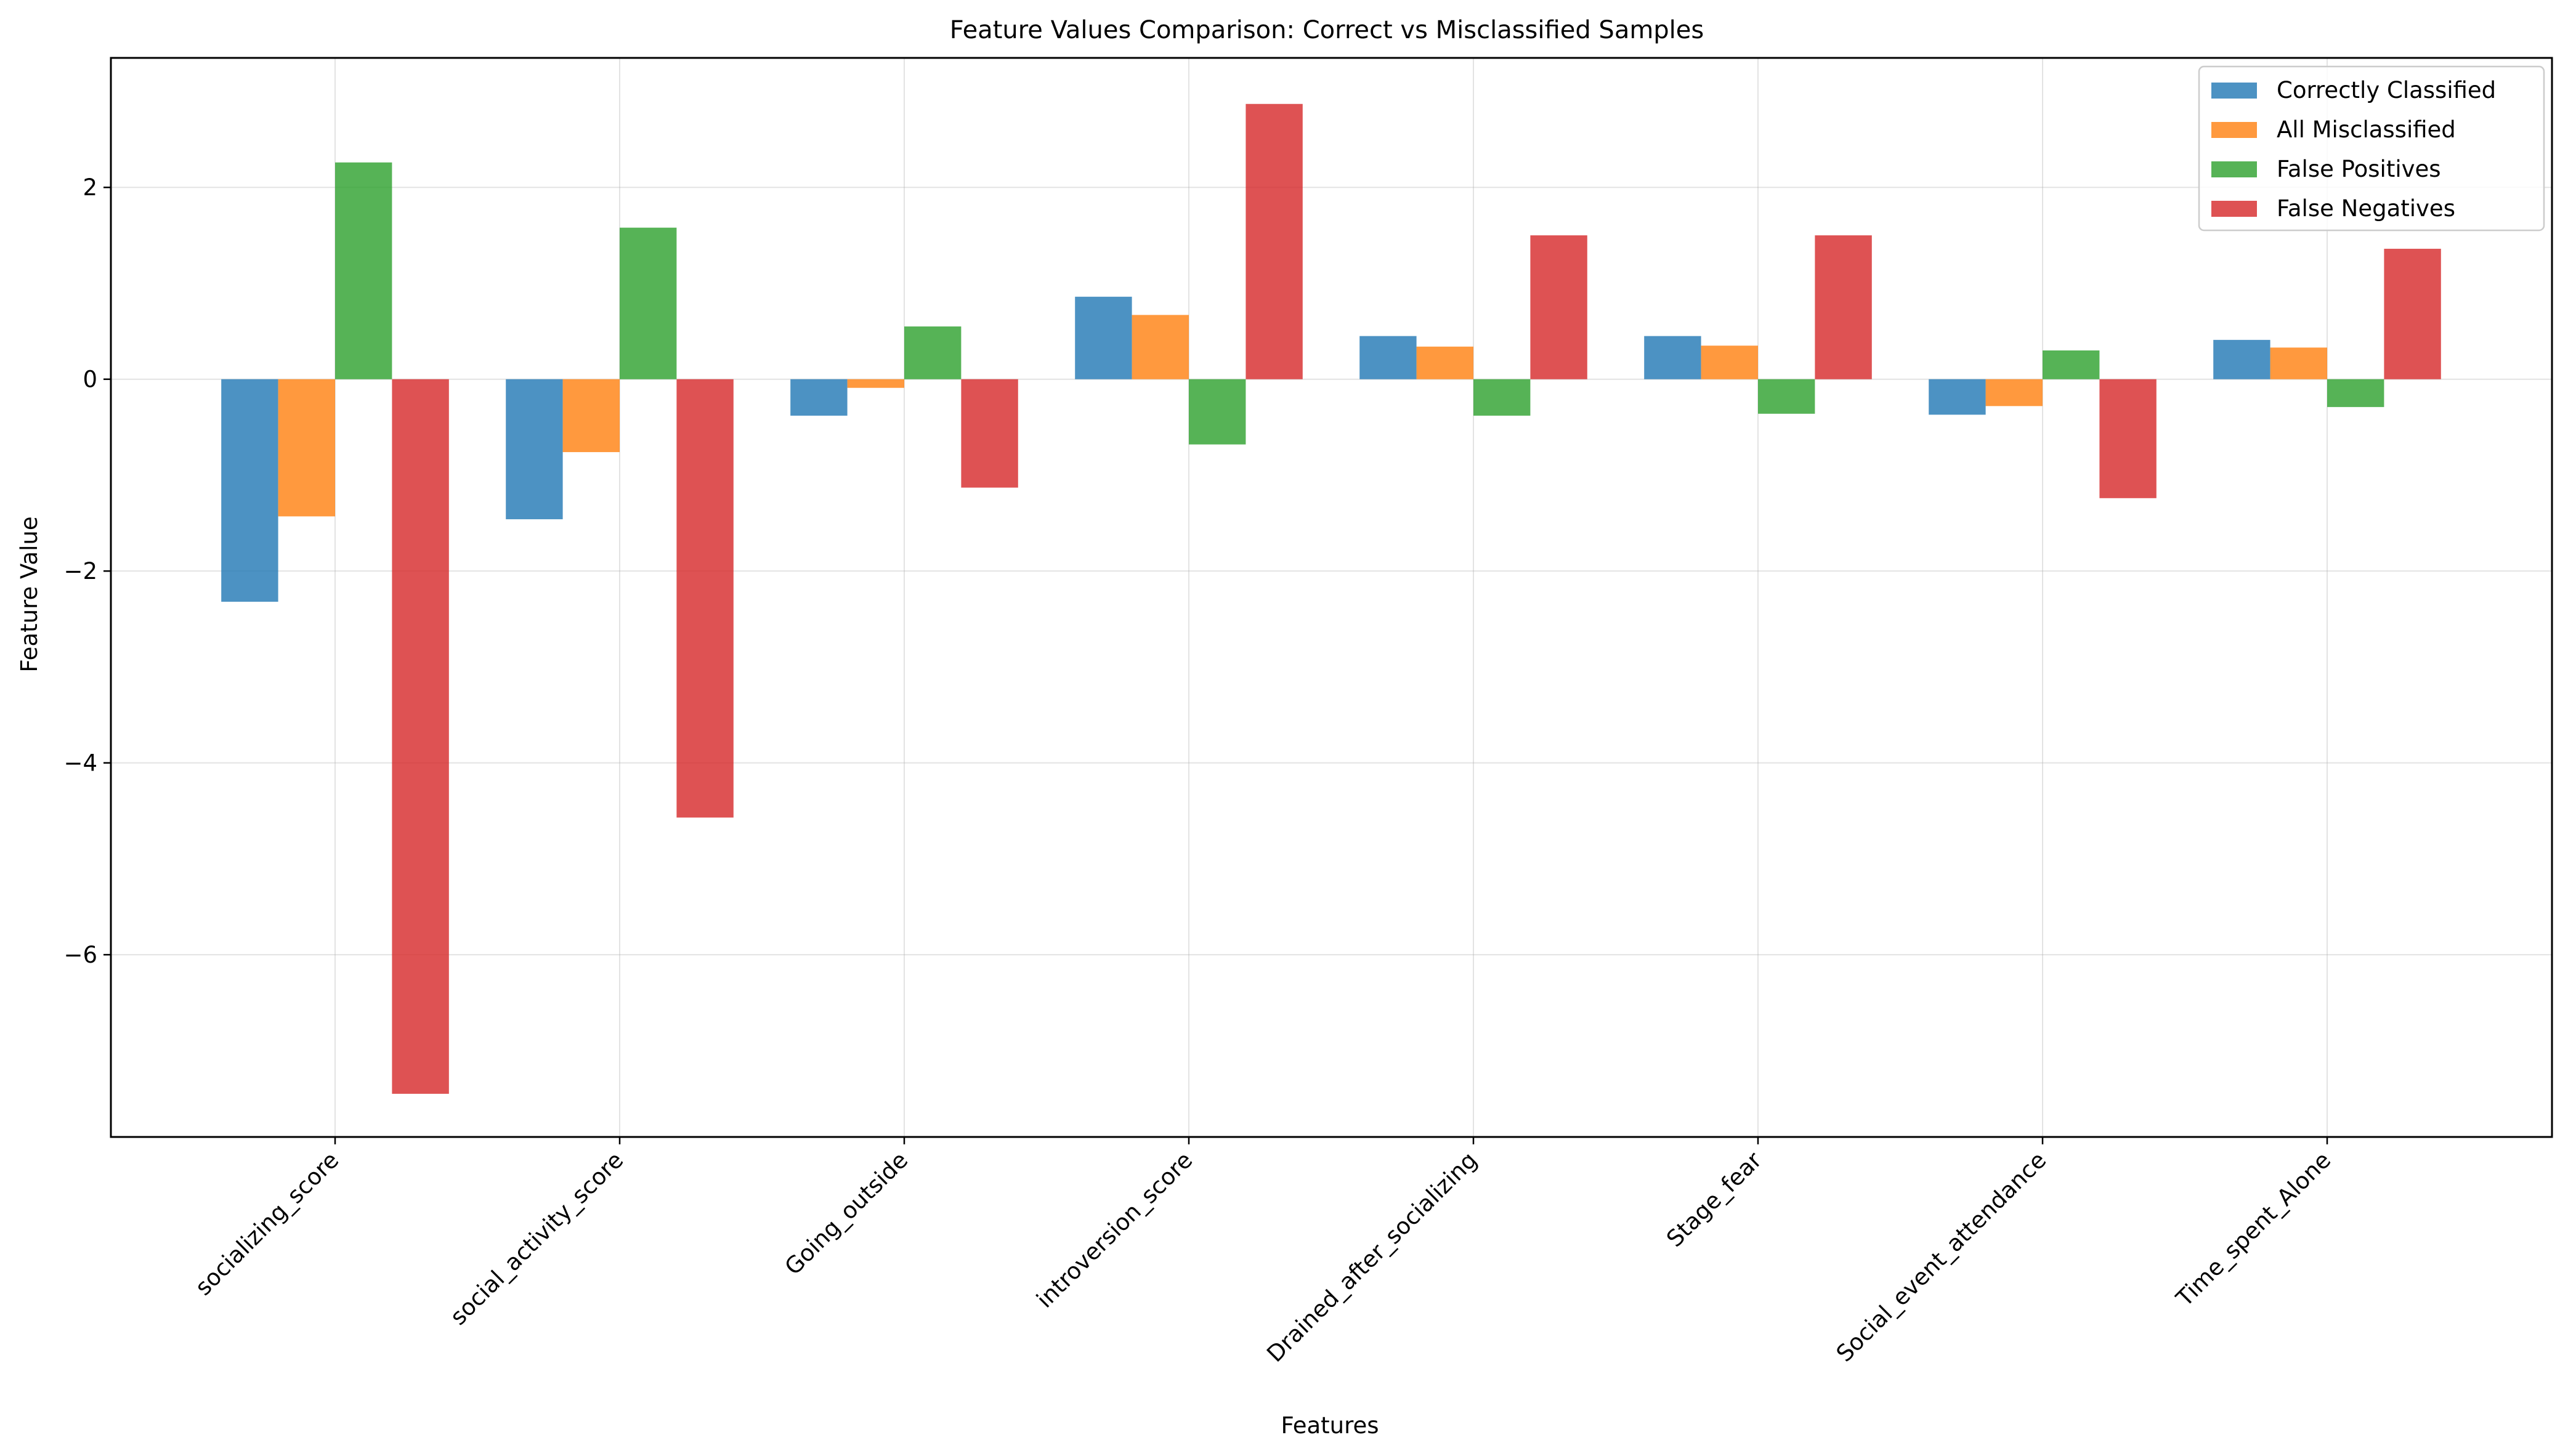 This screenshot has height=1456, width=2568. Describe the element at coordinates (30, 594) in the screenshot. I see `y-axis-label: Feature Value` at that location.